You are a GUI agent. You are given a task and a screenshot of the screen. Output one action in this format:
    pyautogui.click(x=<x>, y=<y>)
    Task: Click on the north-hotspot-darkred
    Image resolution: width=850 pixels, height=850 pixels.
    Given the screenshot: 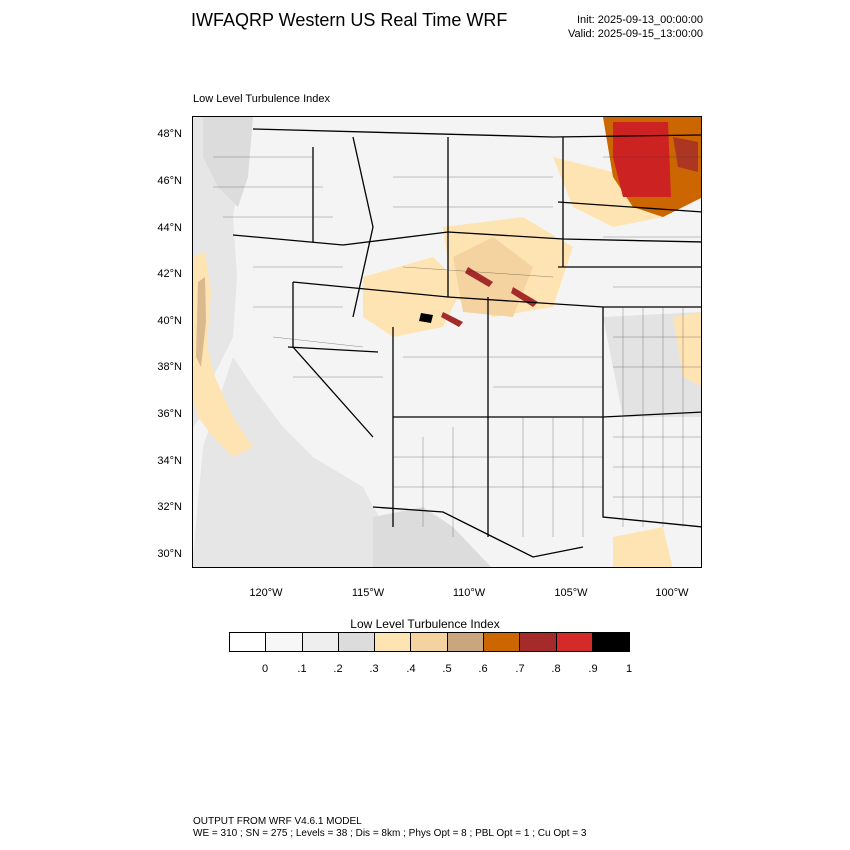 What is the action you would take?
    pyautogui.click(x=685, y=154)
    